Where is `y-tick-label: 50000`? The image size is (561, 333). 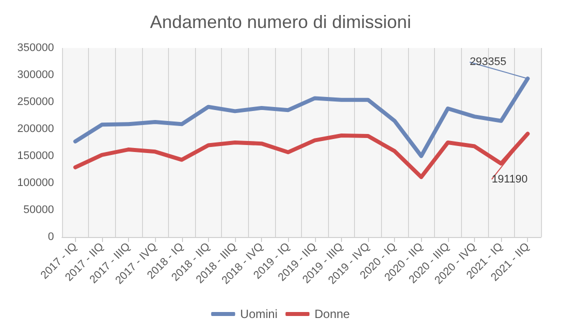 y-tick-label: 50000 is located at coordinates (38, 210).